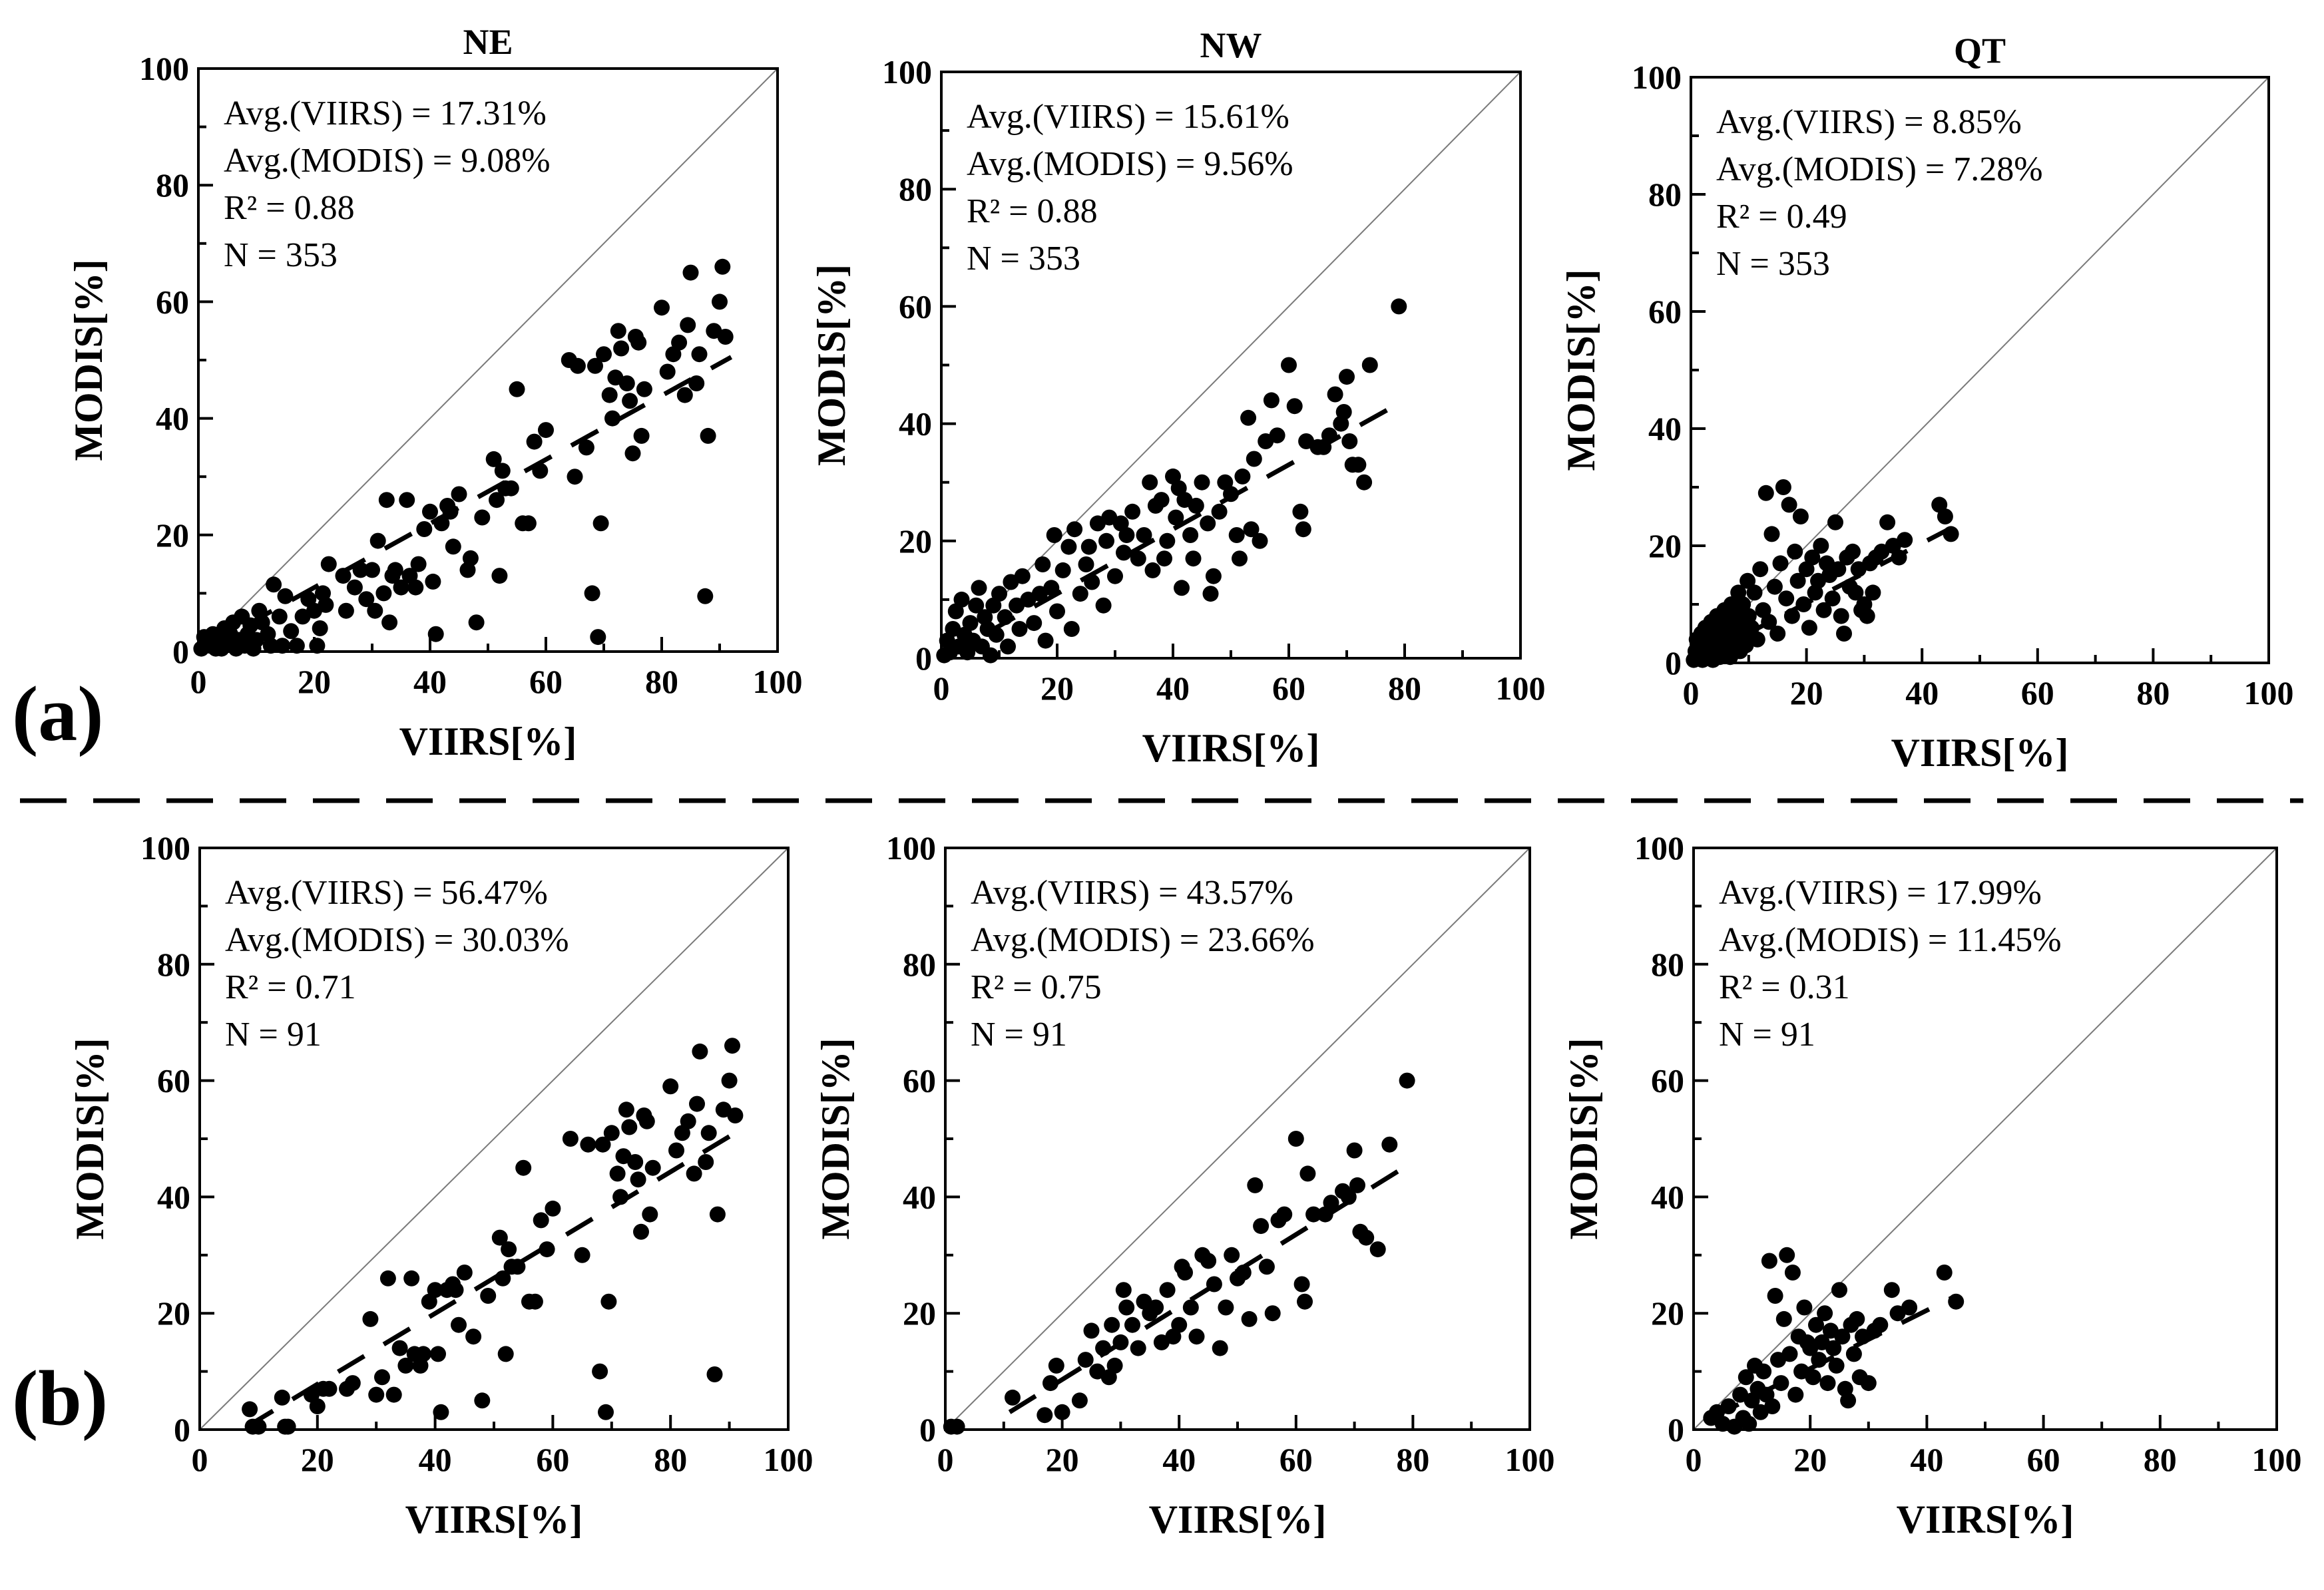  I want to click on y-tick-label: 100, so click(165, 848).